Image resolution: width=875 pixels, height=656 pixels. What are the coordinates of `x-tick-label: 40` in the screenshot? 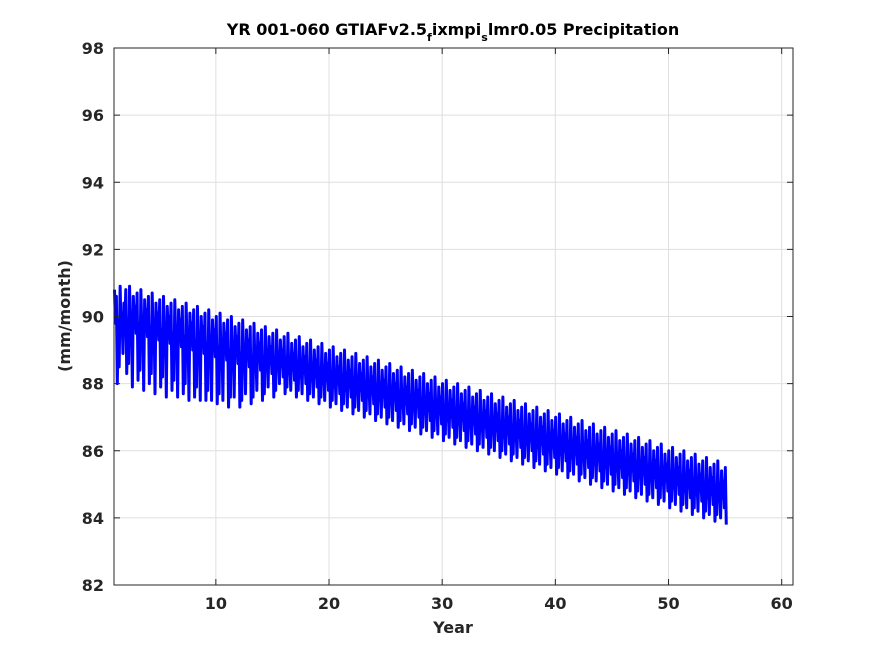 It's located at (555, 603).